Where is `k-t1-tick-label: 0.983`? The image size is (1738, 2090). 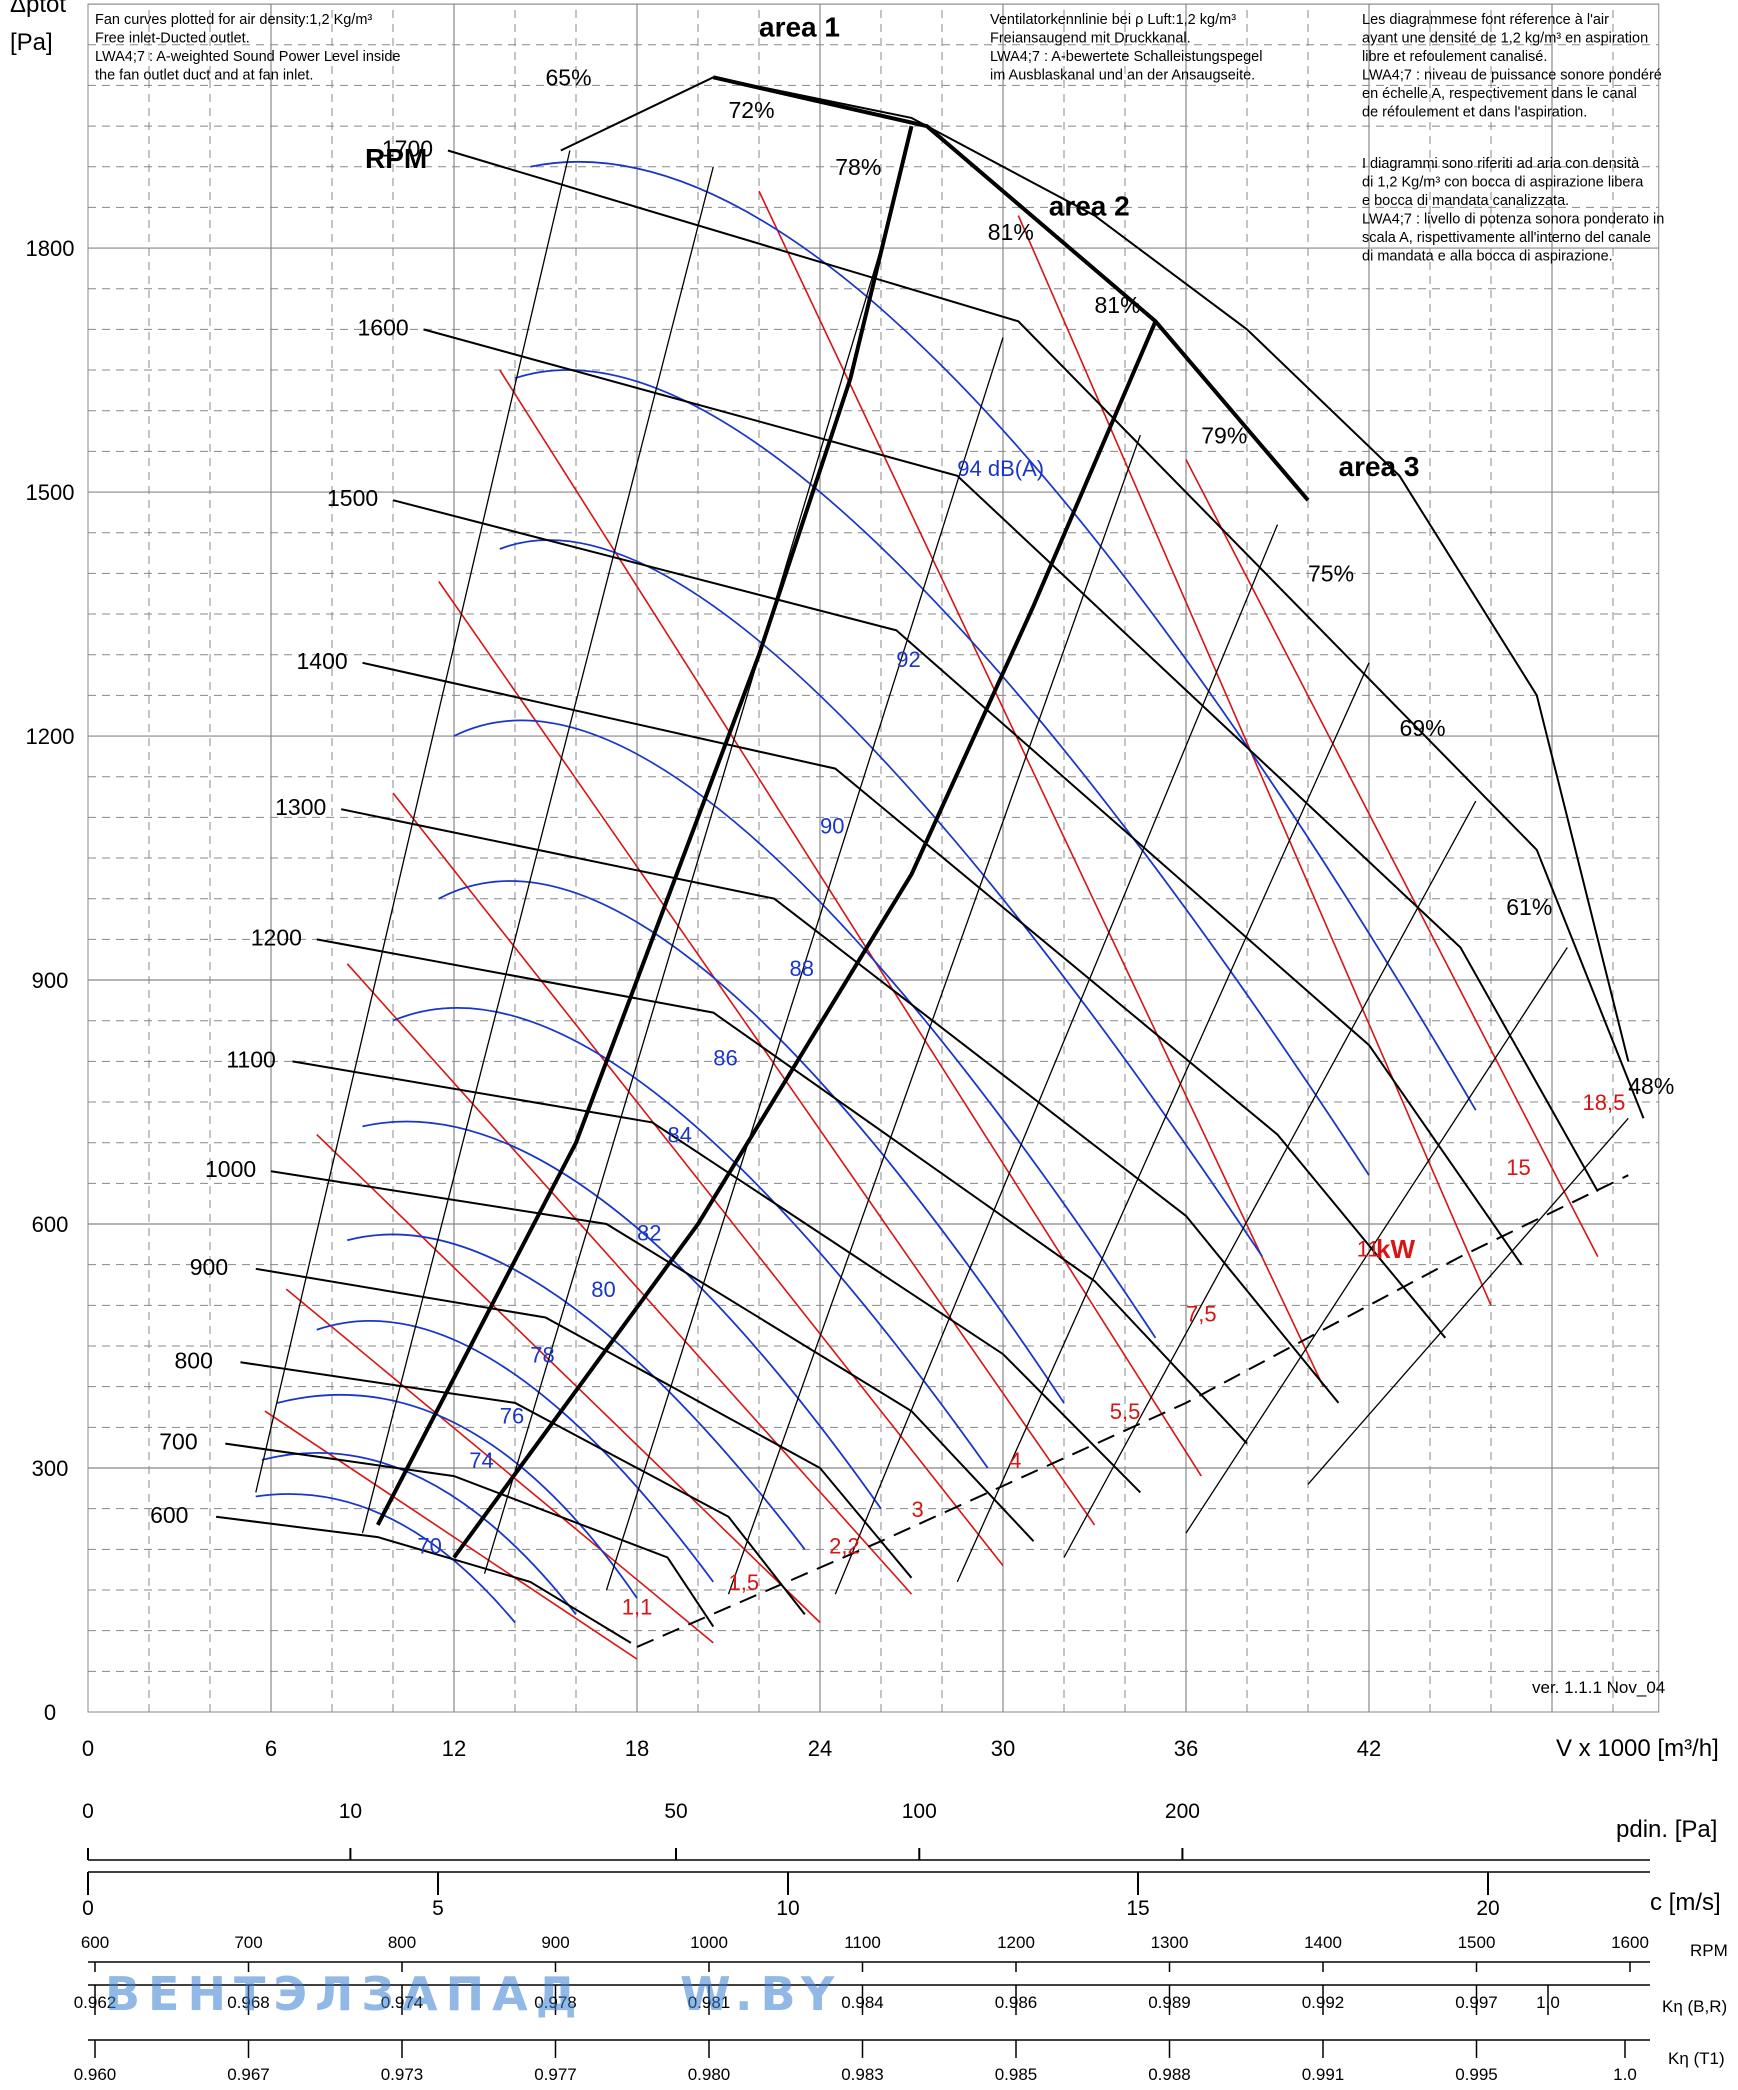 k-t1-tick-label: 0.983 is located at coordinates (862, 2074).